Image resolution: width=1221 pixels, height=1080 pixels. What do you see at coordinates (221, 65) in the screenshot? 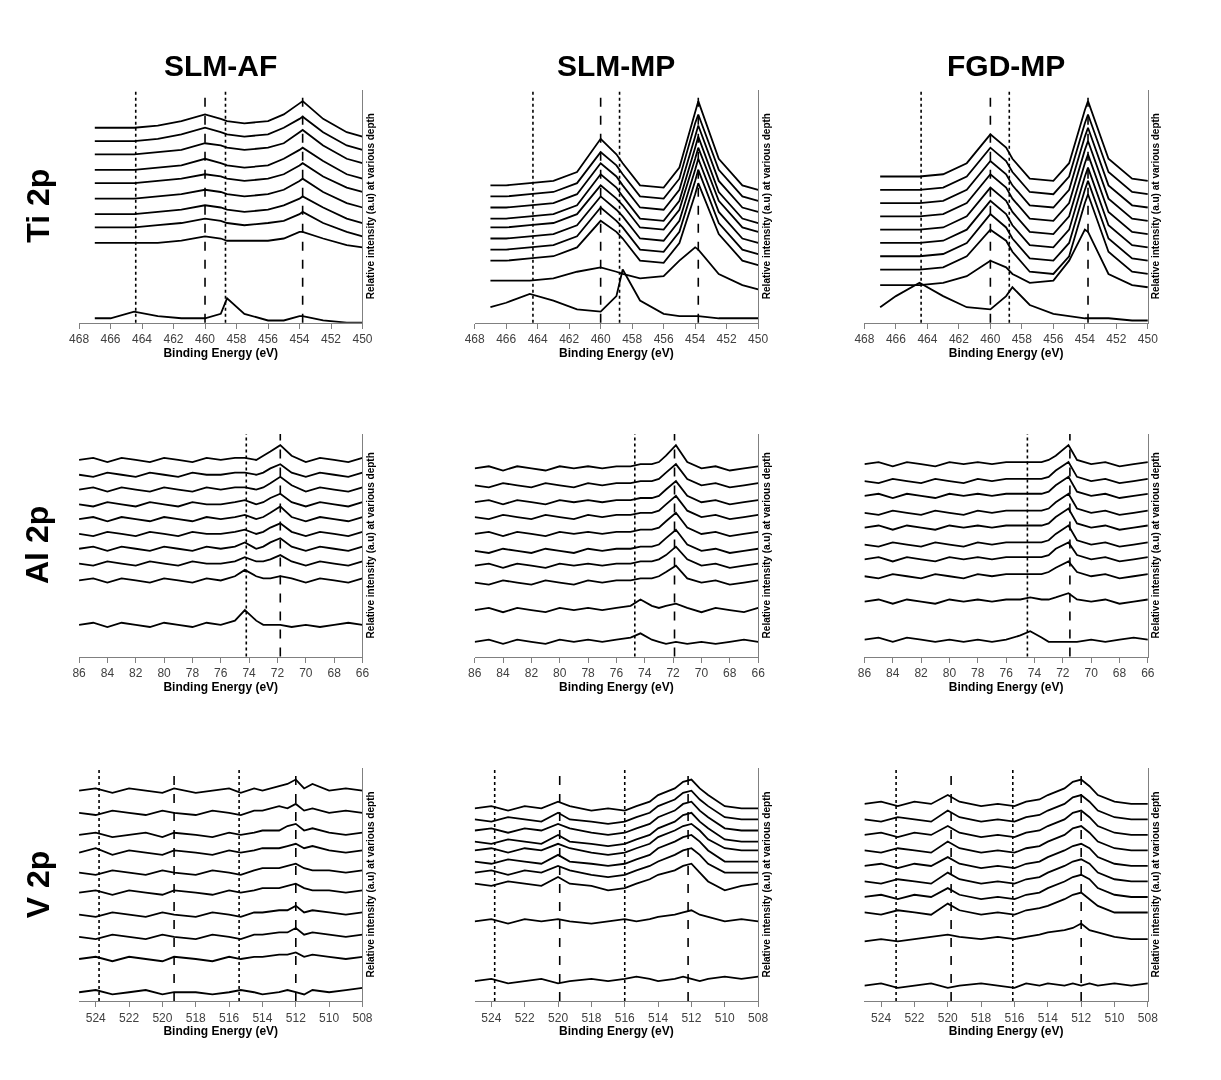
I see `chart-title: SLM-AF` at bounding box center [221, 65].